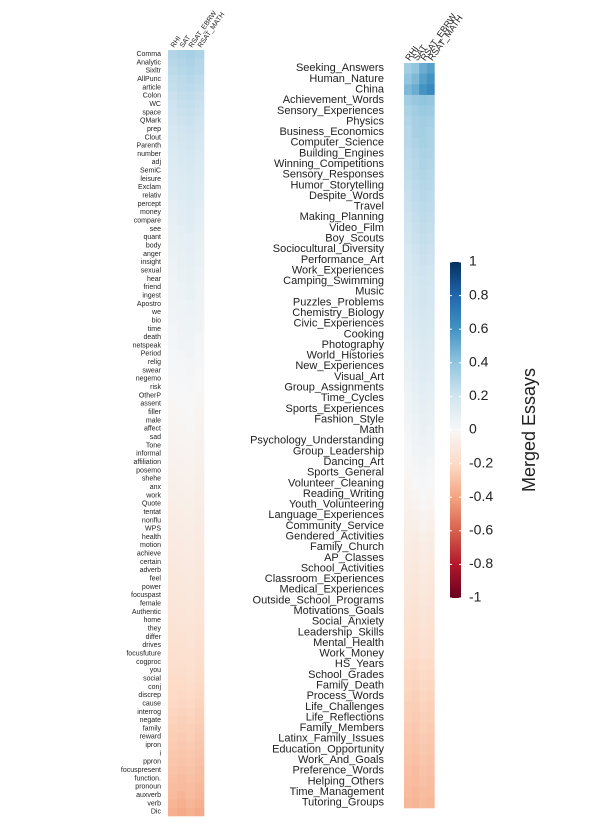  What do you see at coordinates (143, 653) in the screenshot?
I see `row-label: focusfuture` at bounding box center [143, 653].